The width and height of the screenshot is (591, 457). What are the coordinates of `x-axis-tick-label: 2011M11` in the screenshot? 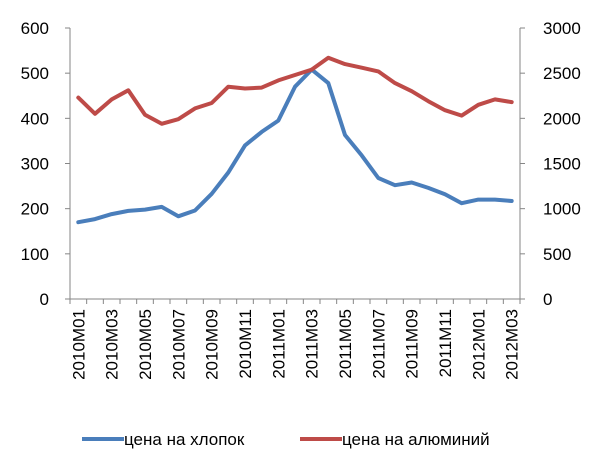 It's located at (445, 343).